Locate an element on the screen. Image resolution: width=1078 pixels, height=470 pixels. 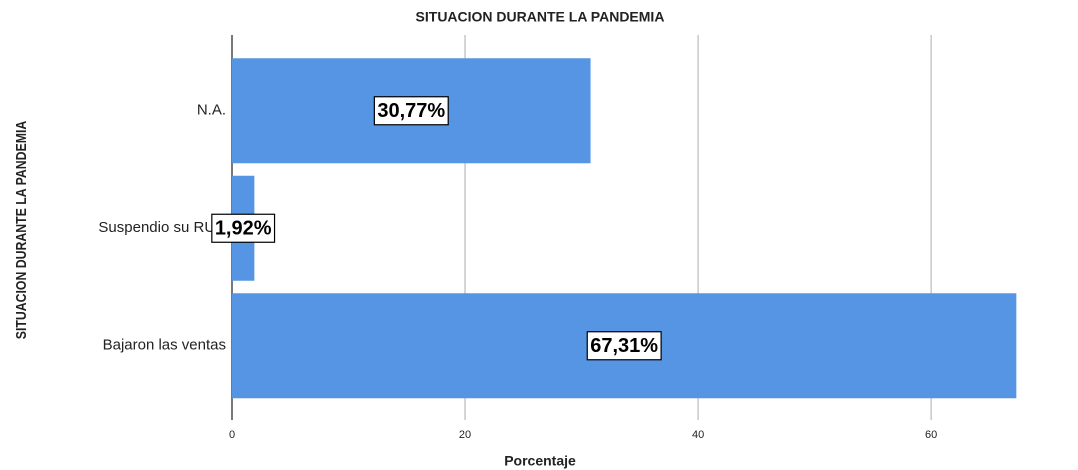
x-tick-label: 20 is located at coordinates (465, 435).